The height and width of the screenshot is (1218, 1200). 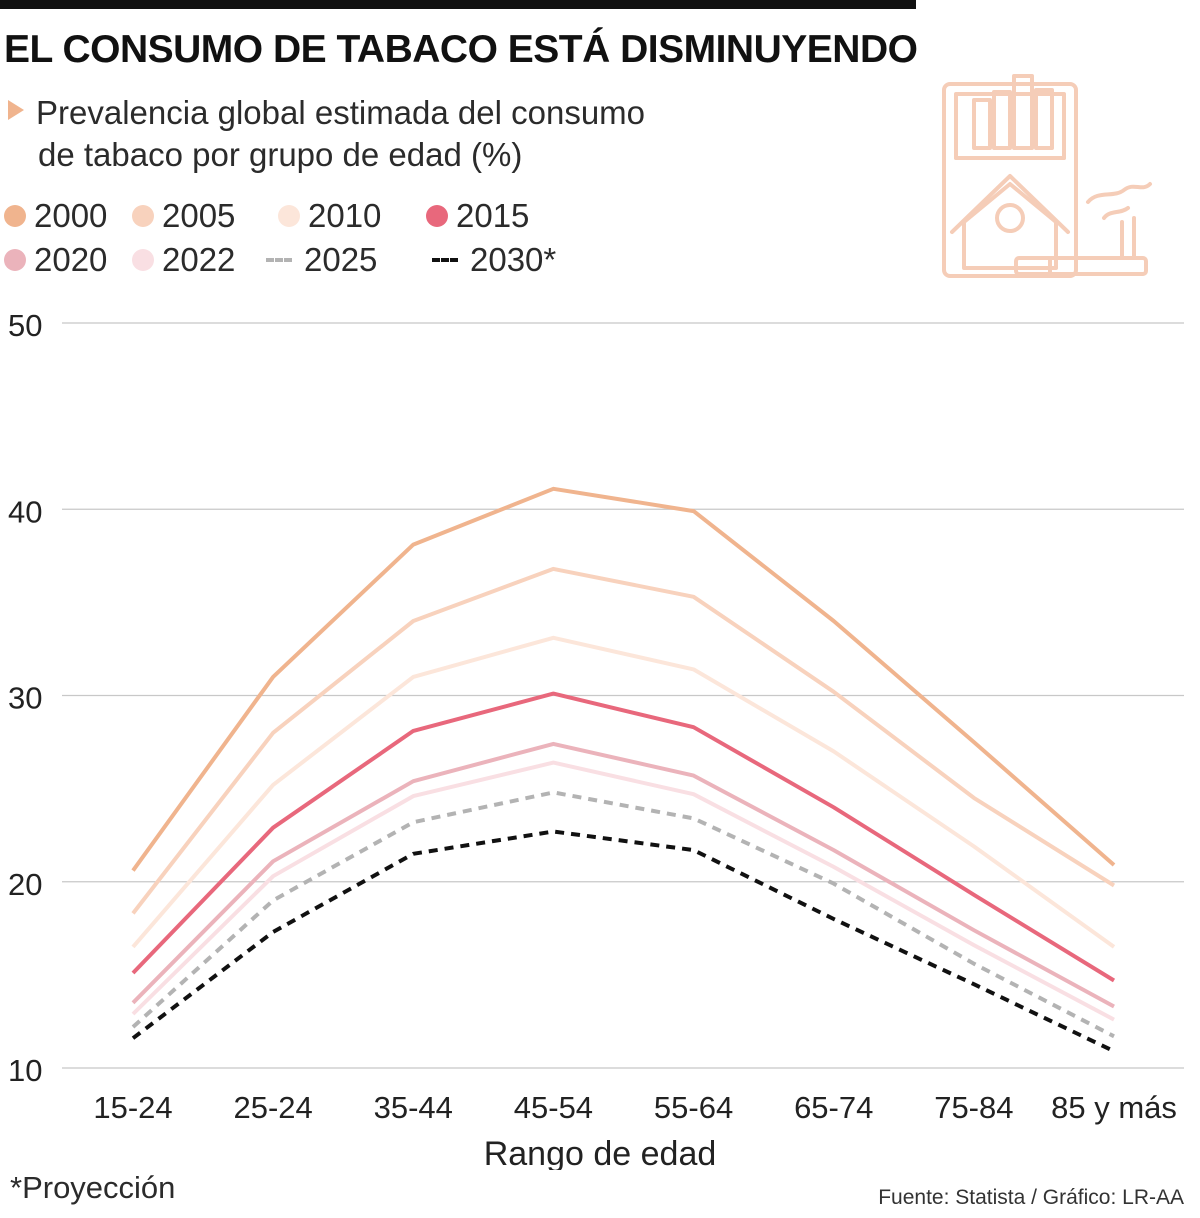 What do you see at coordinates (71, 259) in the screenshot?
I see `legend-label: 2020` at bounding box center [71, 259].